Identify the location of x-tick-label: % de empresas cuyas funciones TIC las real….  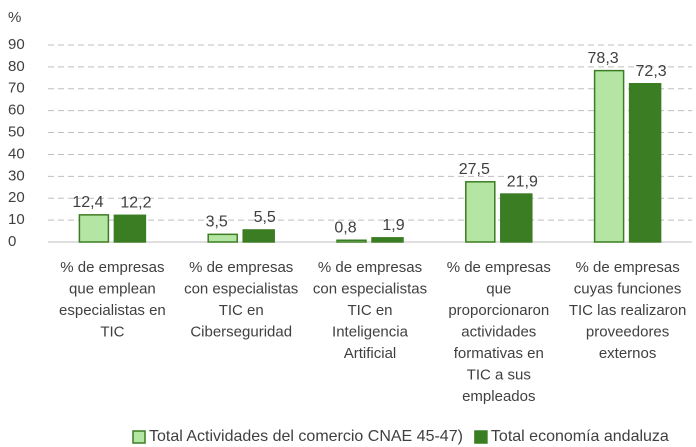
(628, 310).